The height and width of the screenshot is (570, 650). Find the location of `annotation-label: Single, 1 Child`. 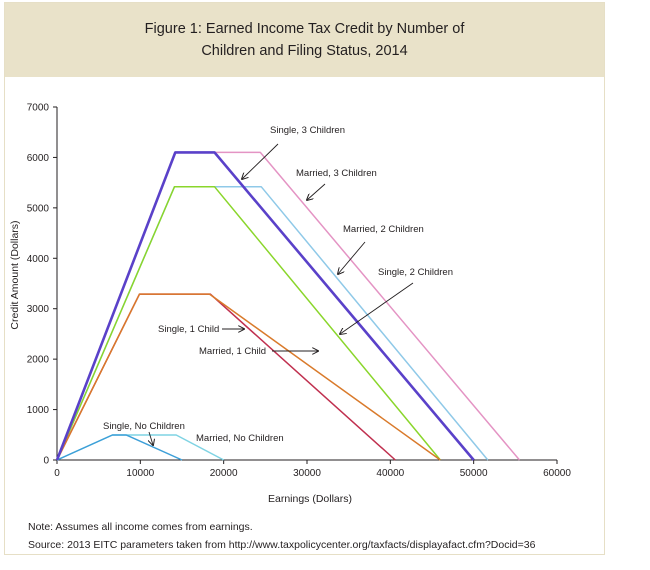

annotation-label: Single, 1 Child is located at coordinates (188, 329).